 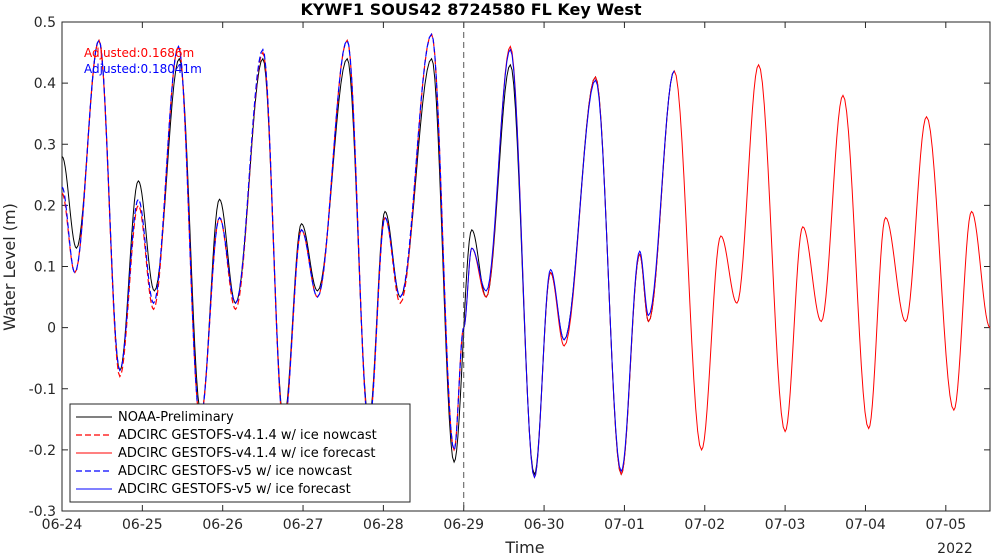 What do you see at coordinates (955, 548) in the screenshot?
I see `year-label: 2022` at bounding box center [955, 548].